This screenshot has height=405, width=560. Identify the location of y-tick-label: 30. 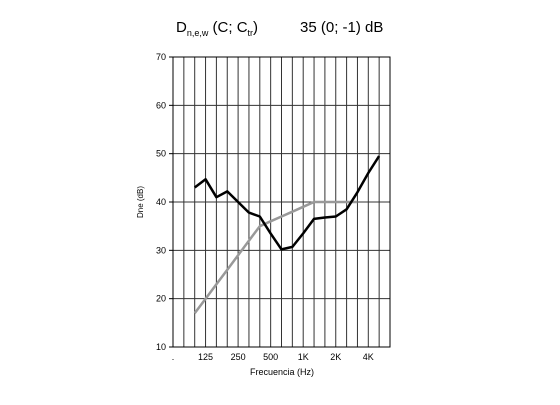
(161, 250).